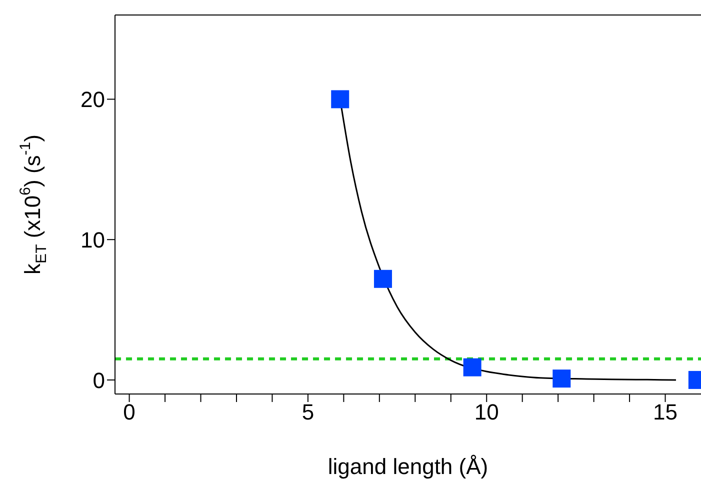 The width and height of the screenshot is (701, 480). What do you see at coordinates (92, 99) in the screenshot?
I see `y-tick-label: 20` at bounding box center [92, 99].